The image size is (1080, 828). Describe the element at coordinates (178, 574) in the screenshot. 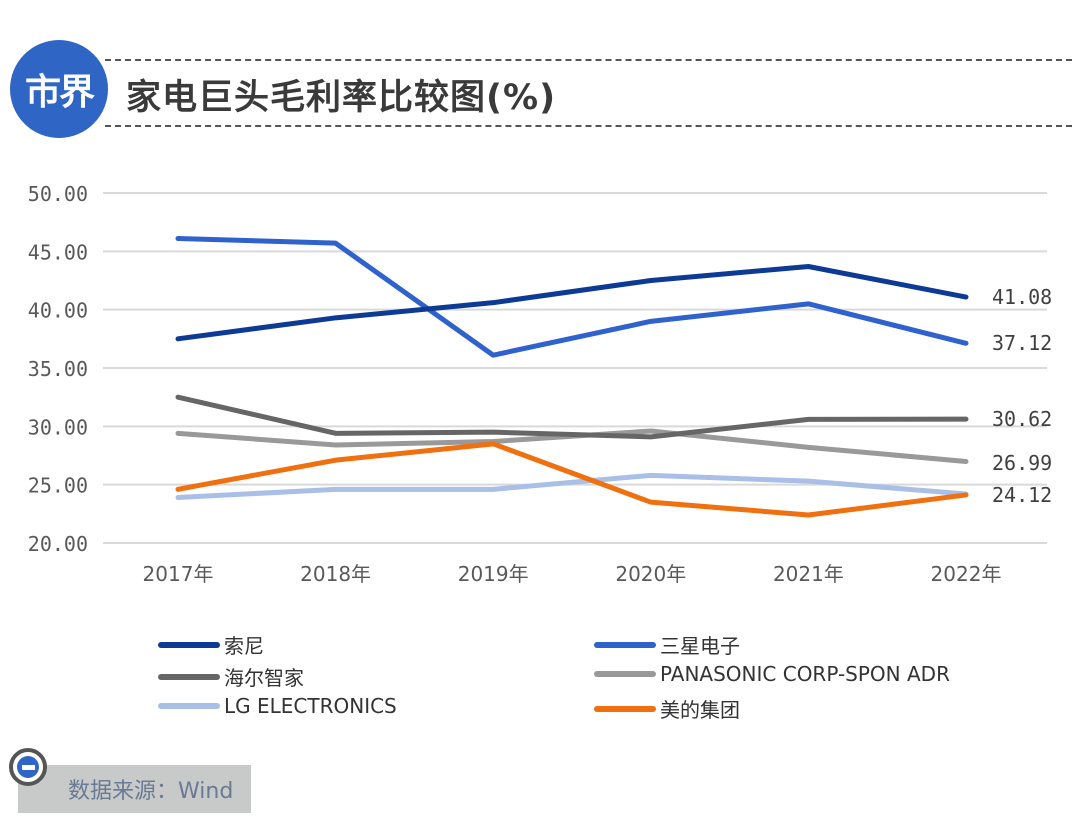

I see `x-tick-label: 2017年` at that location.